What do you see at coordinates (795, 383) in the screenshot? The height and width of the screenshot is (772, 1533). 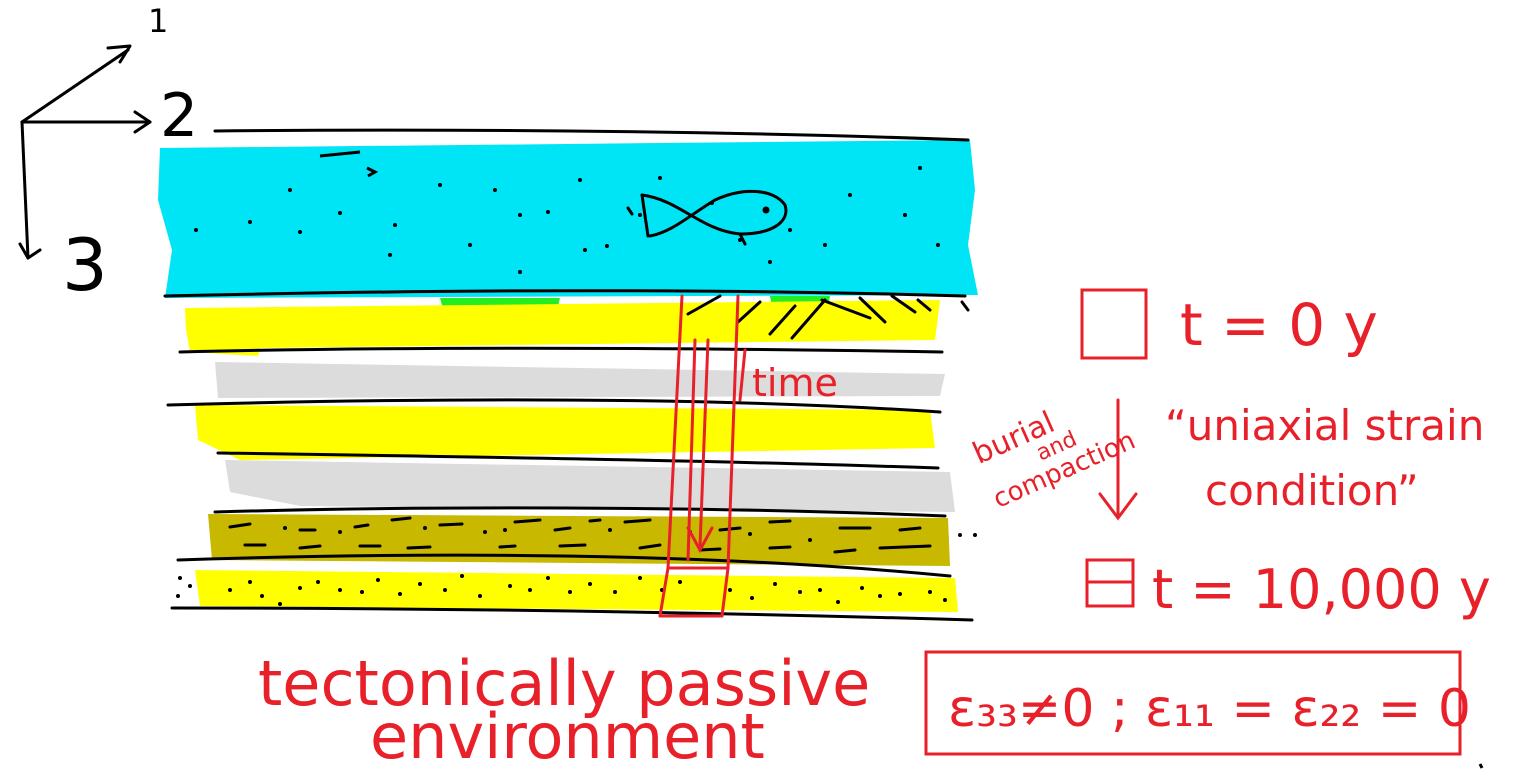 I see `time-label: time` at bounding box center [795, 383].